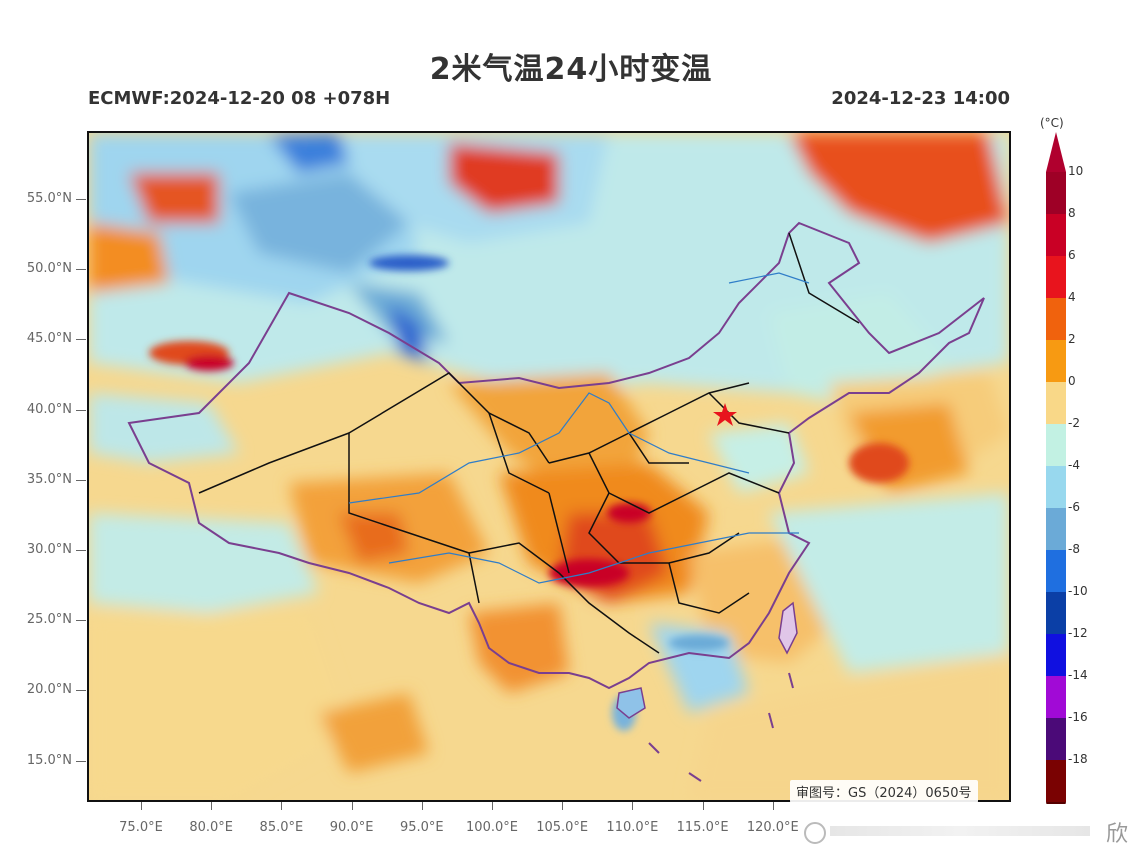 This screenshot has height=858, width=1142. I want to click on longitude-label: 120.0°E, so click(772, 827).